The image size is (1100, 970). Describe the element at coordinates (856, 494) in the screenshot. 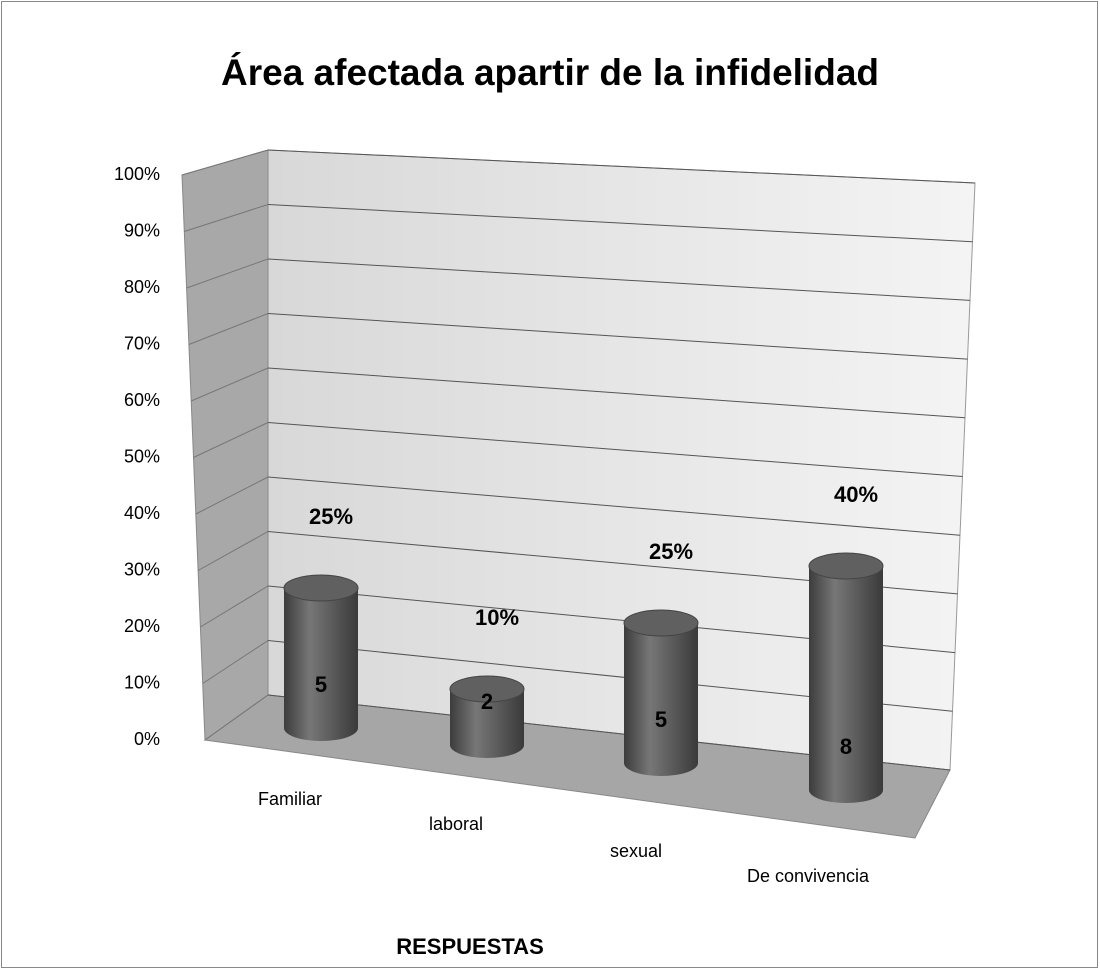

I see `value-label: 40%` at that location.